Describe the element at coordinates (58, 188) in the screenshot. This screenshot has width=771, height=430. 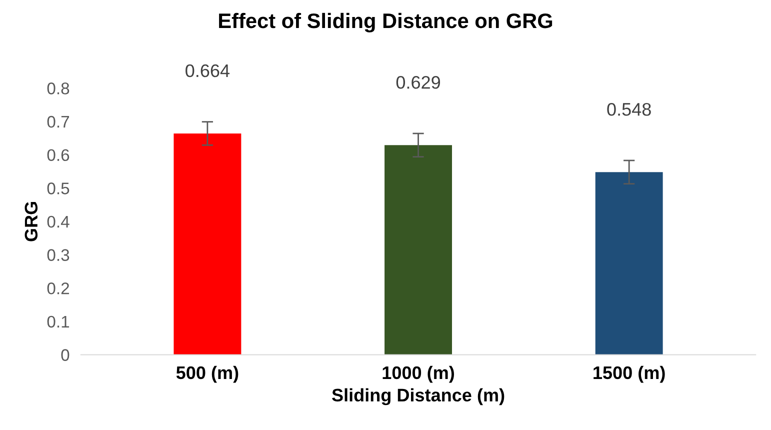
I see `y-tick-label: 0.5` at that location.